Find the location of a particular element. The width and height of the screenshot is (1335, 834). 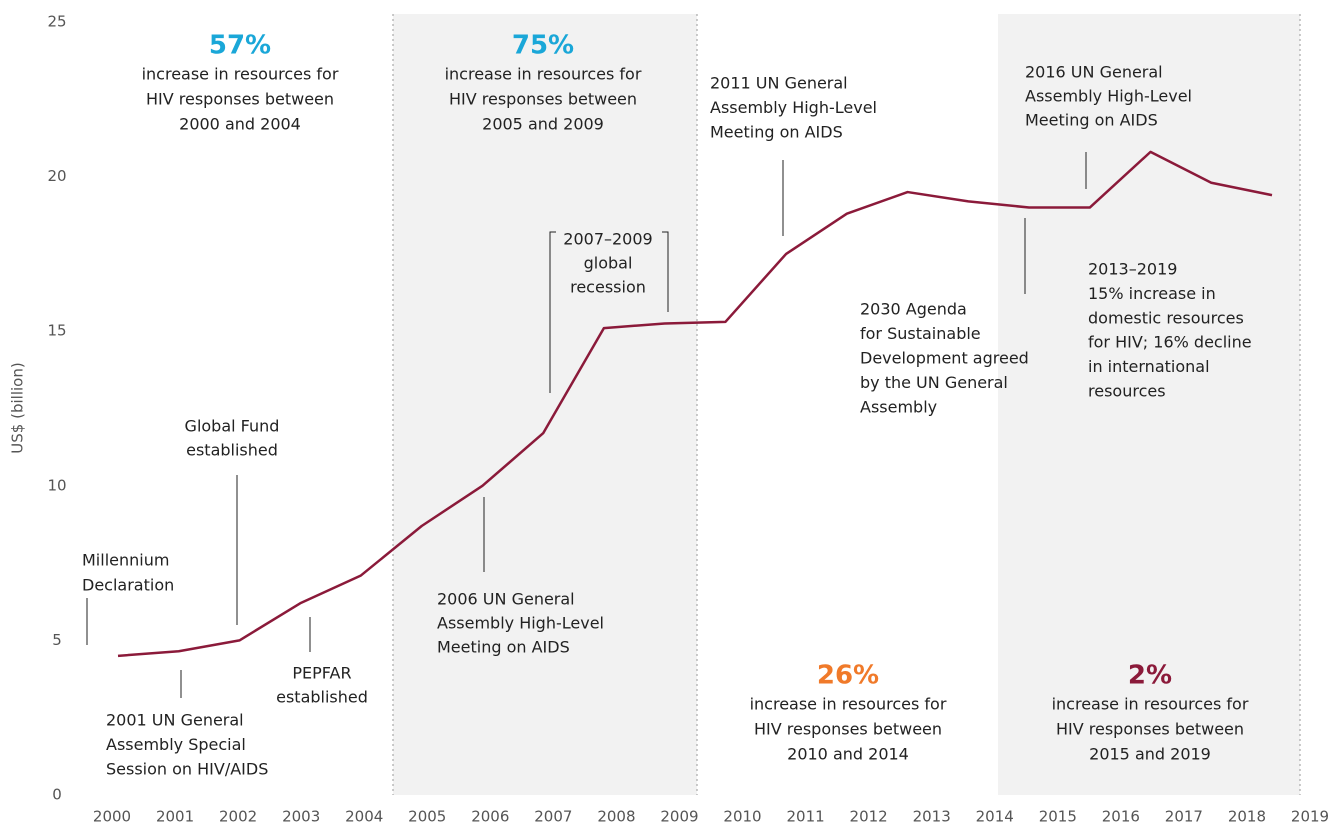

annotation: for Sustainable is located at coordinates (920, 333).